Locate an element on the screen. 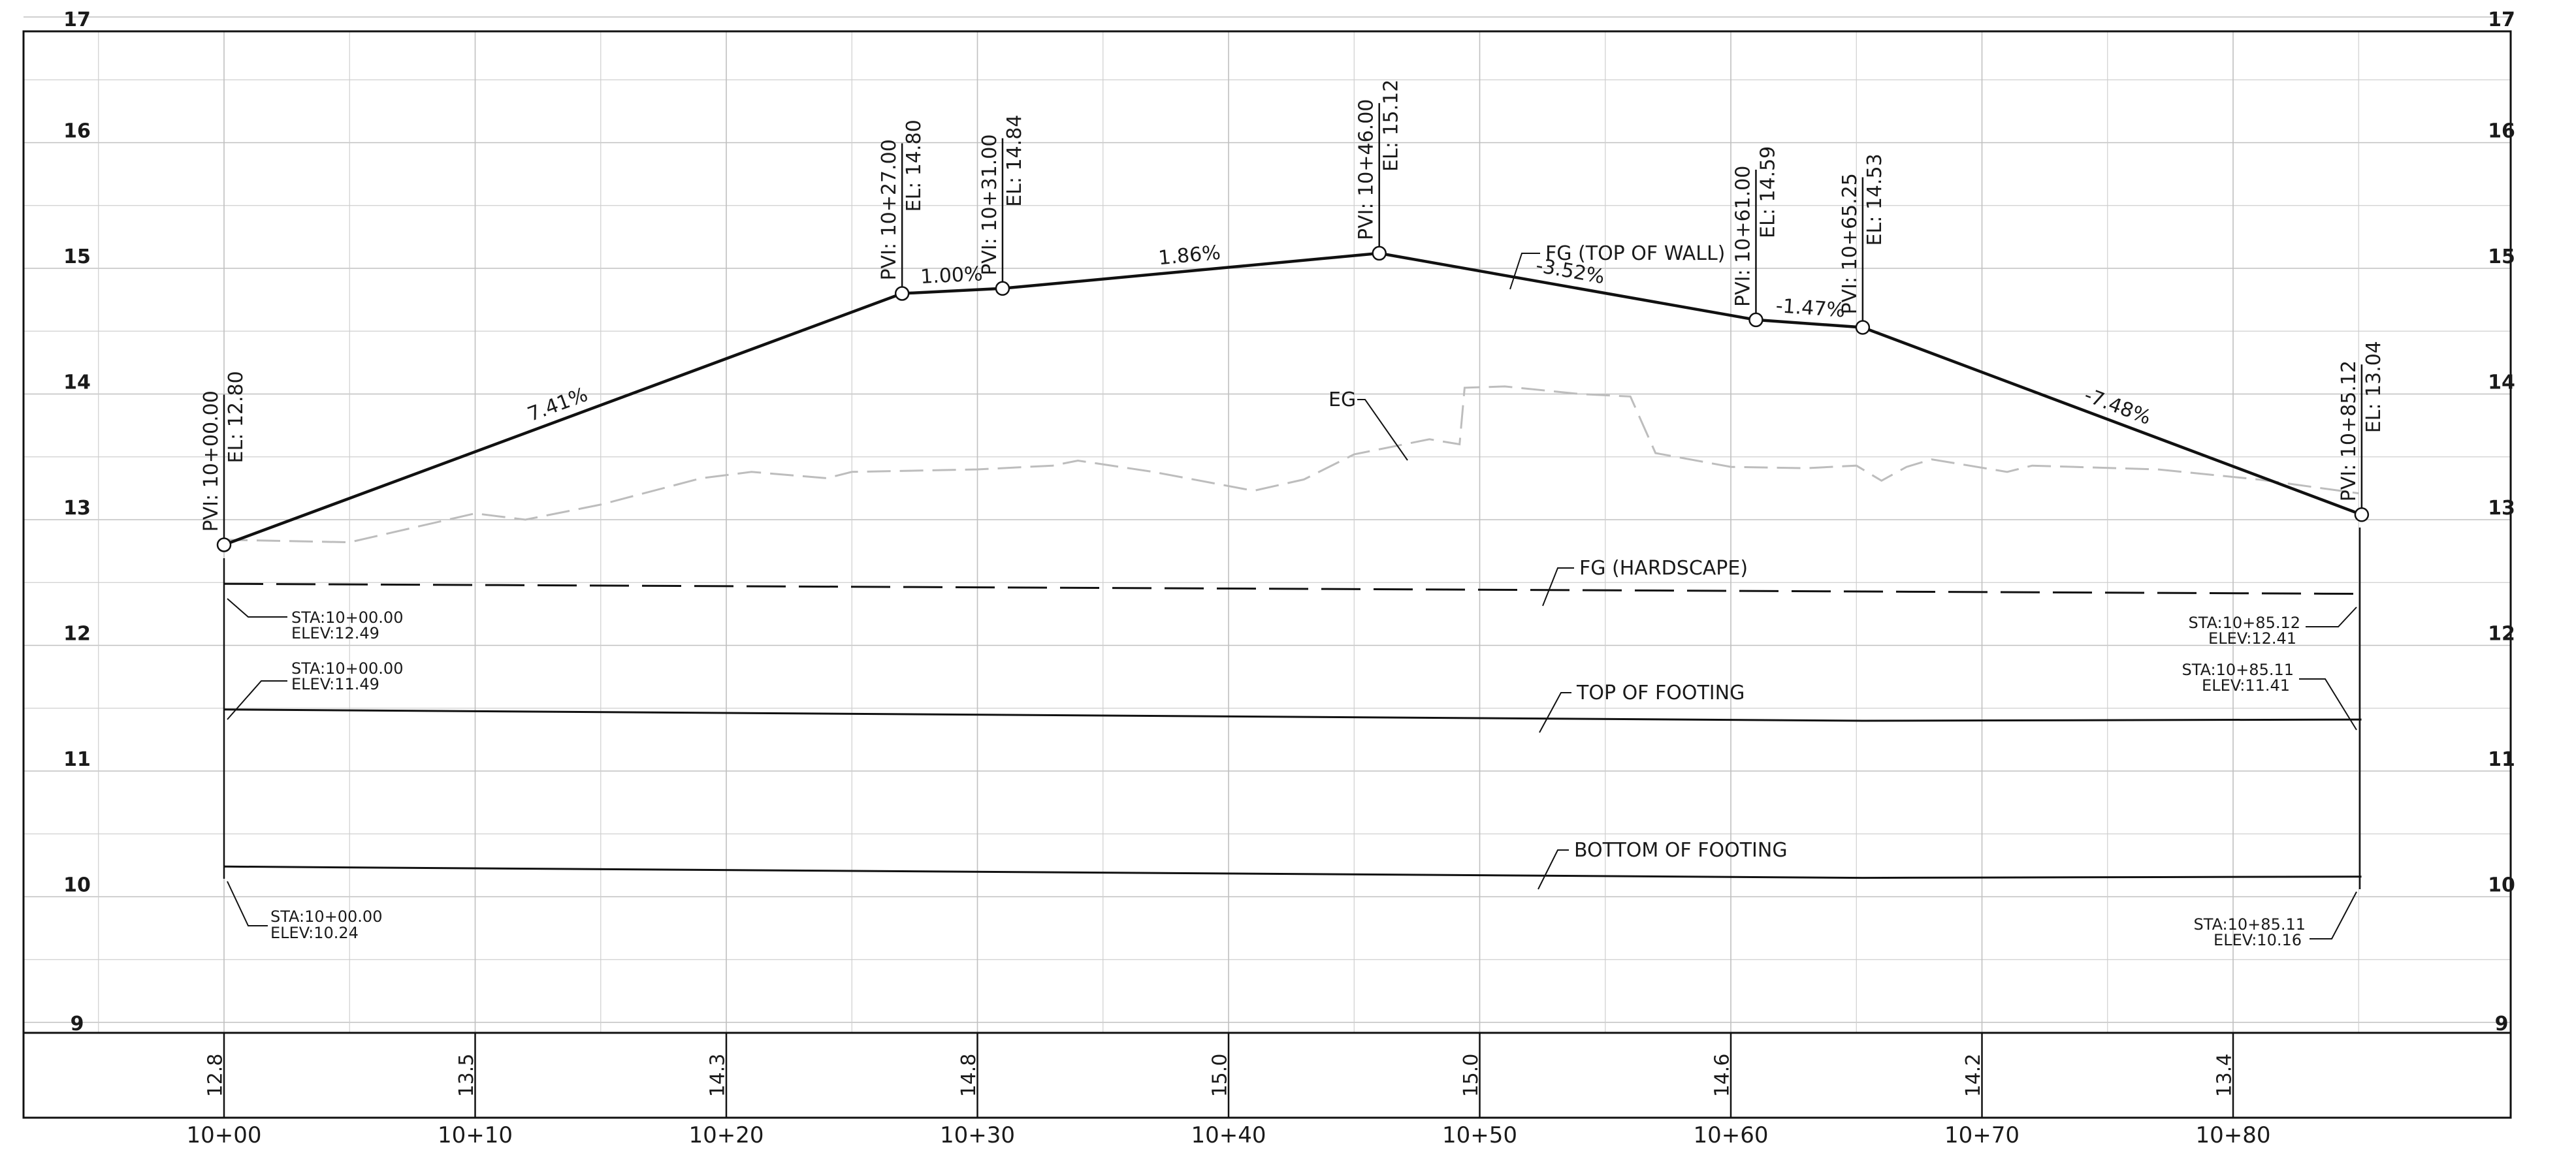 This screenshot has height=1151, width=2576. station-tick-label: 10+30 is located at coordinates (977, 1135).